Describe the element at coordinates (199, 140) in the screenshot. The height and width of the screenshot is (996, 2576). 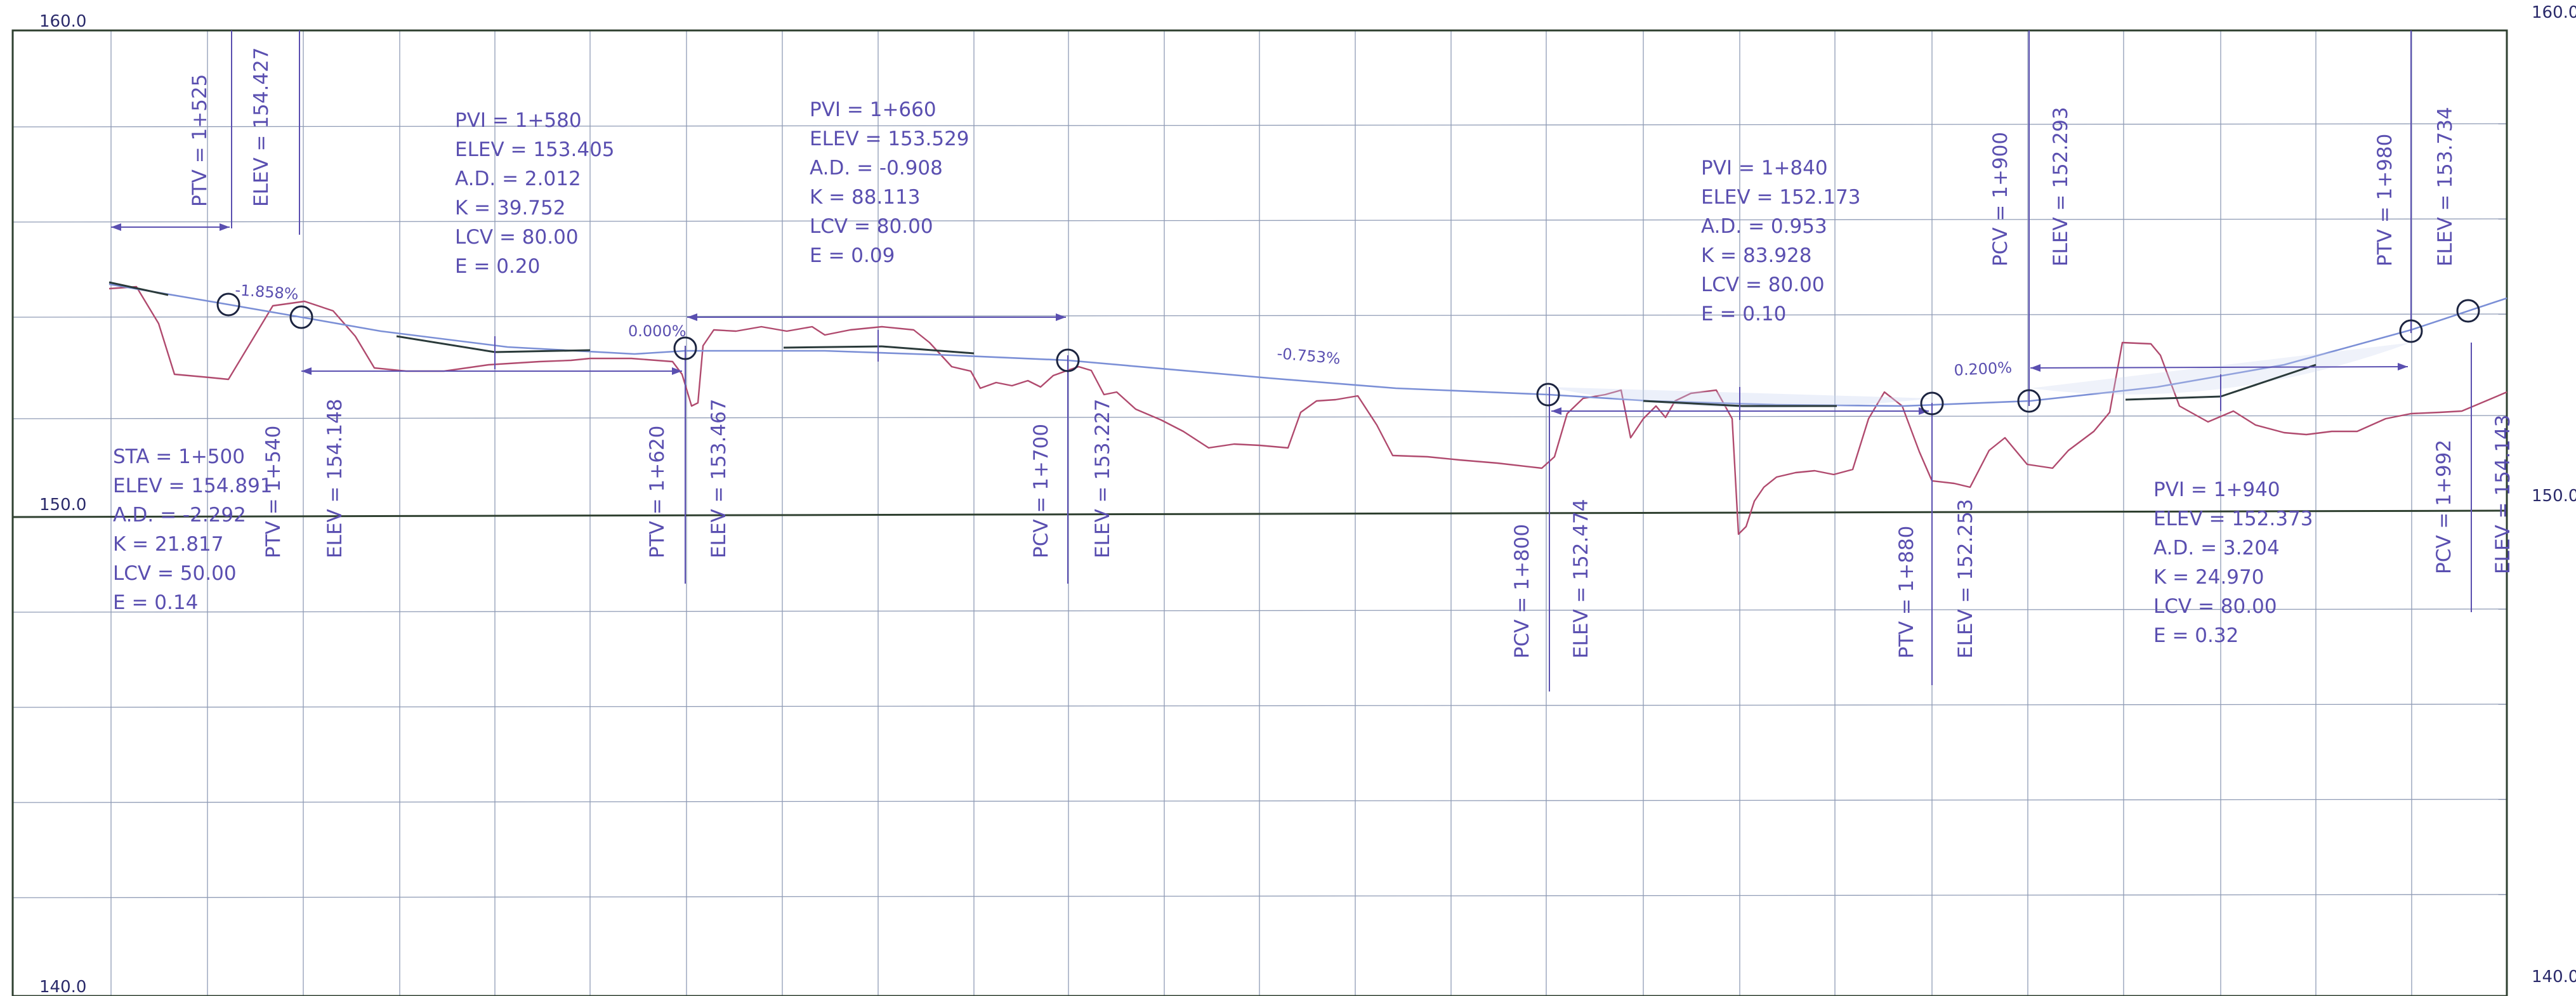
I see `station-label-ptv-1525: PTV = 1+525` at that location.